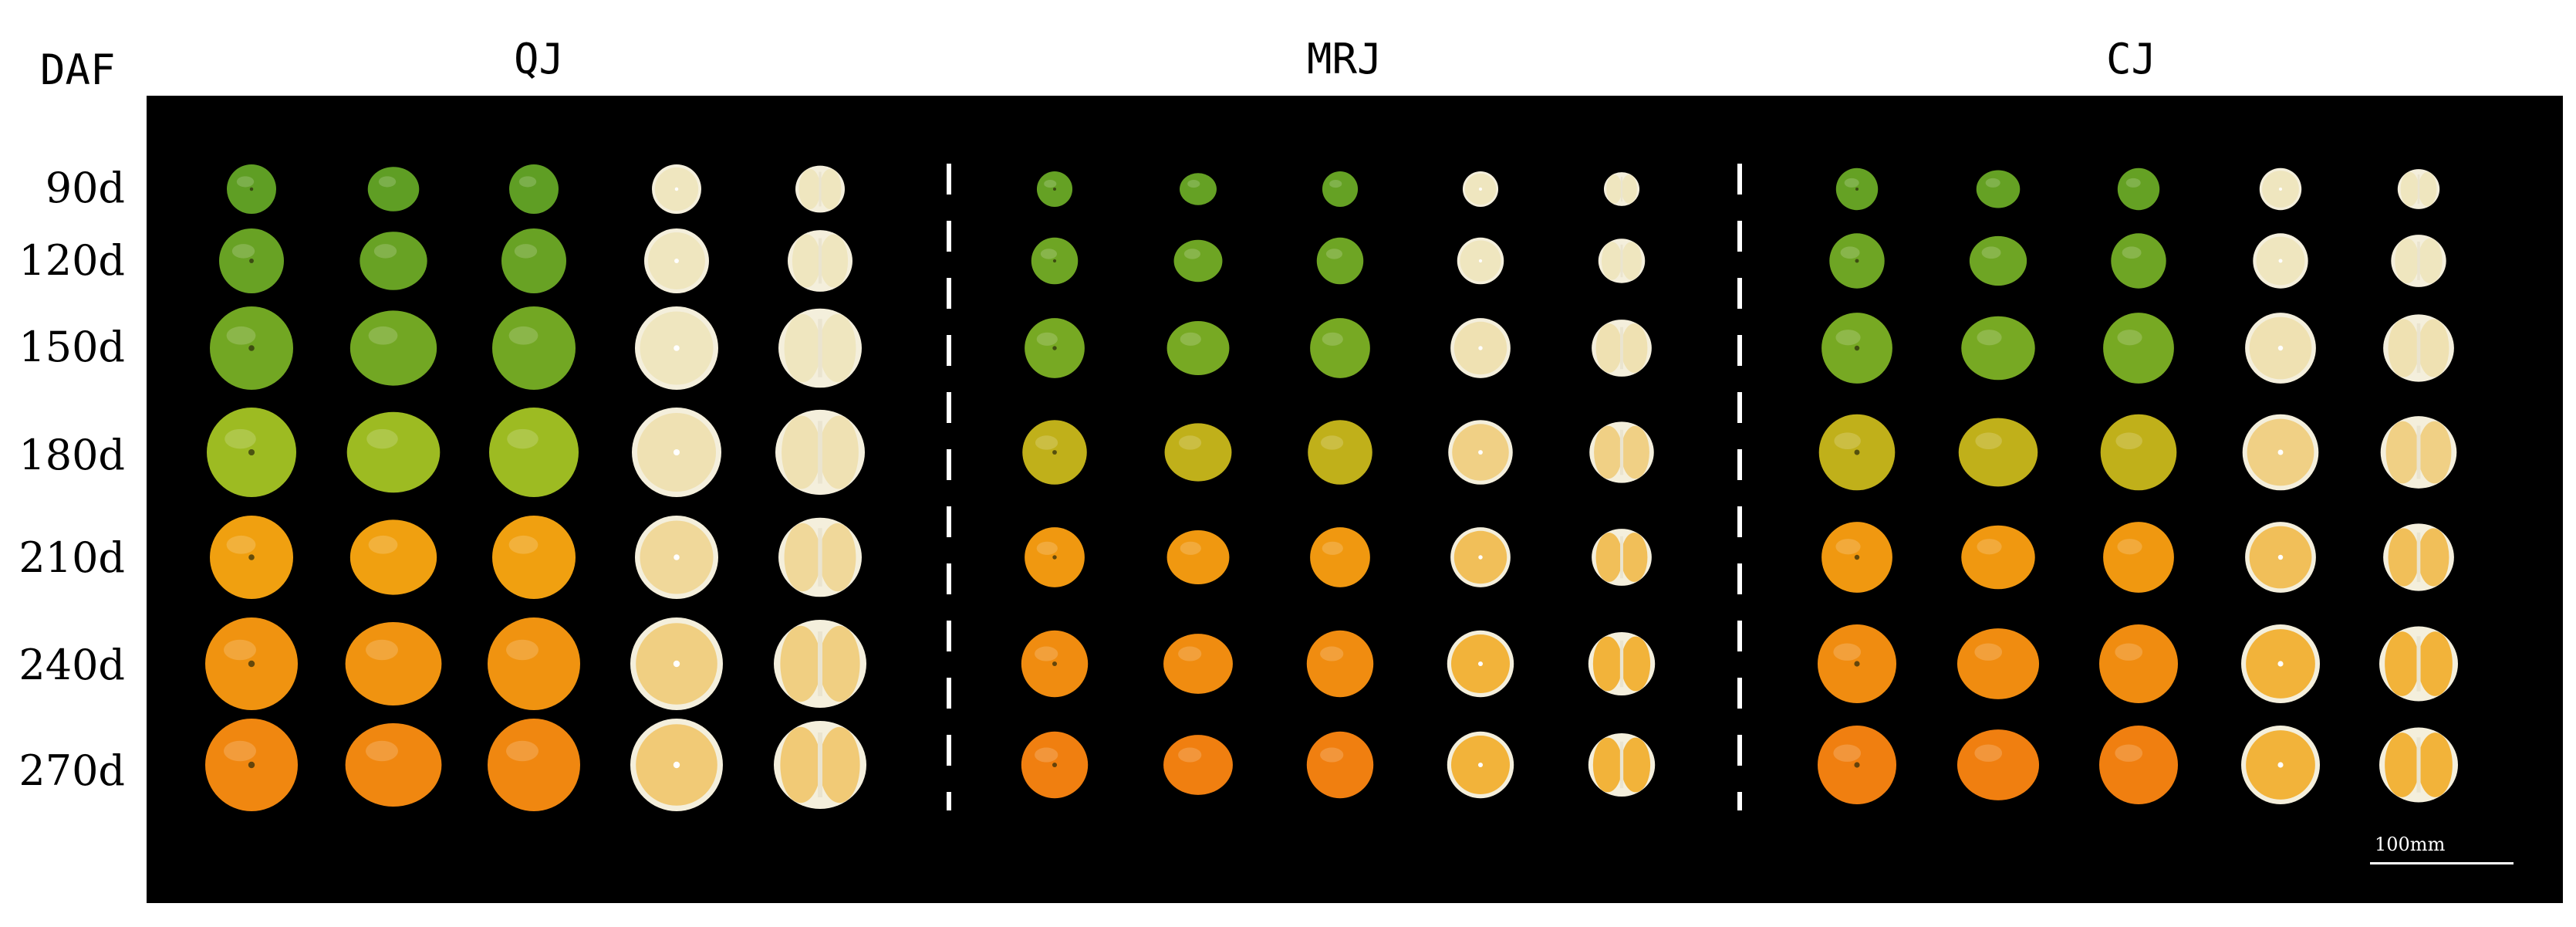 Image resolution: width=2576 pixels, height=927 pixels. What do you see at coordinates (2442, 863) in the screenshot?
I see `scale-bar` at bounding box center [2442, 863].